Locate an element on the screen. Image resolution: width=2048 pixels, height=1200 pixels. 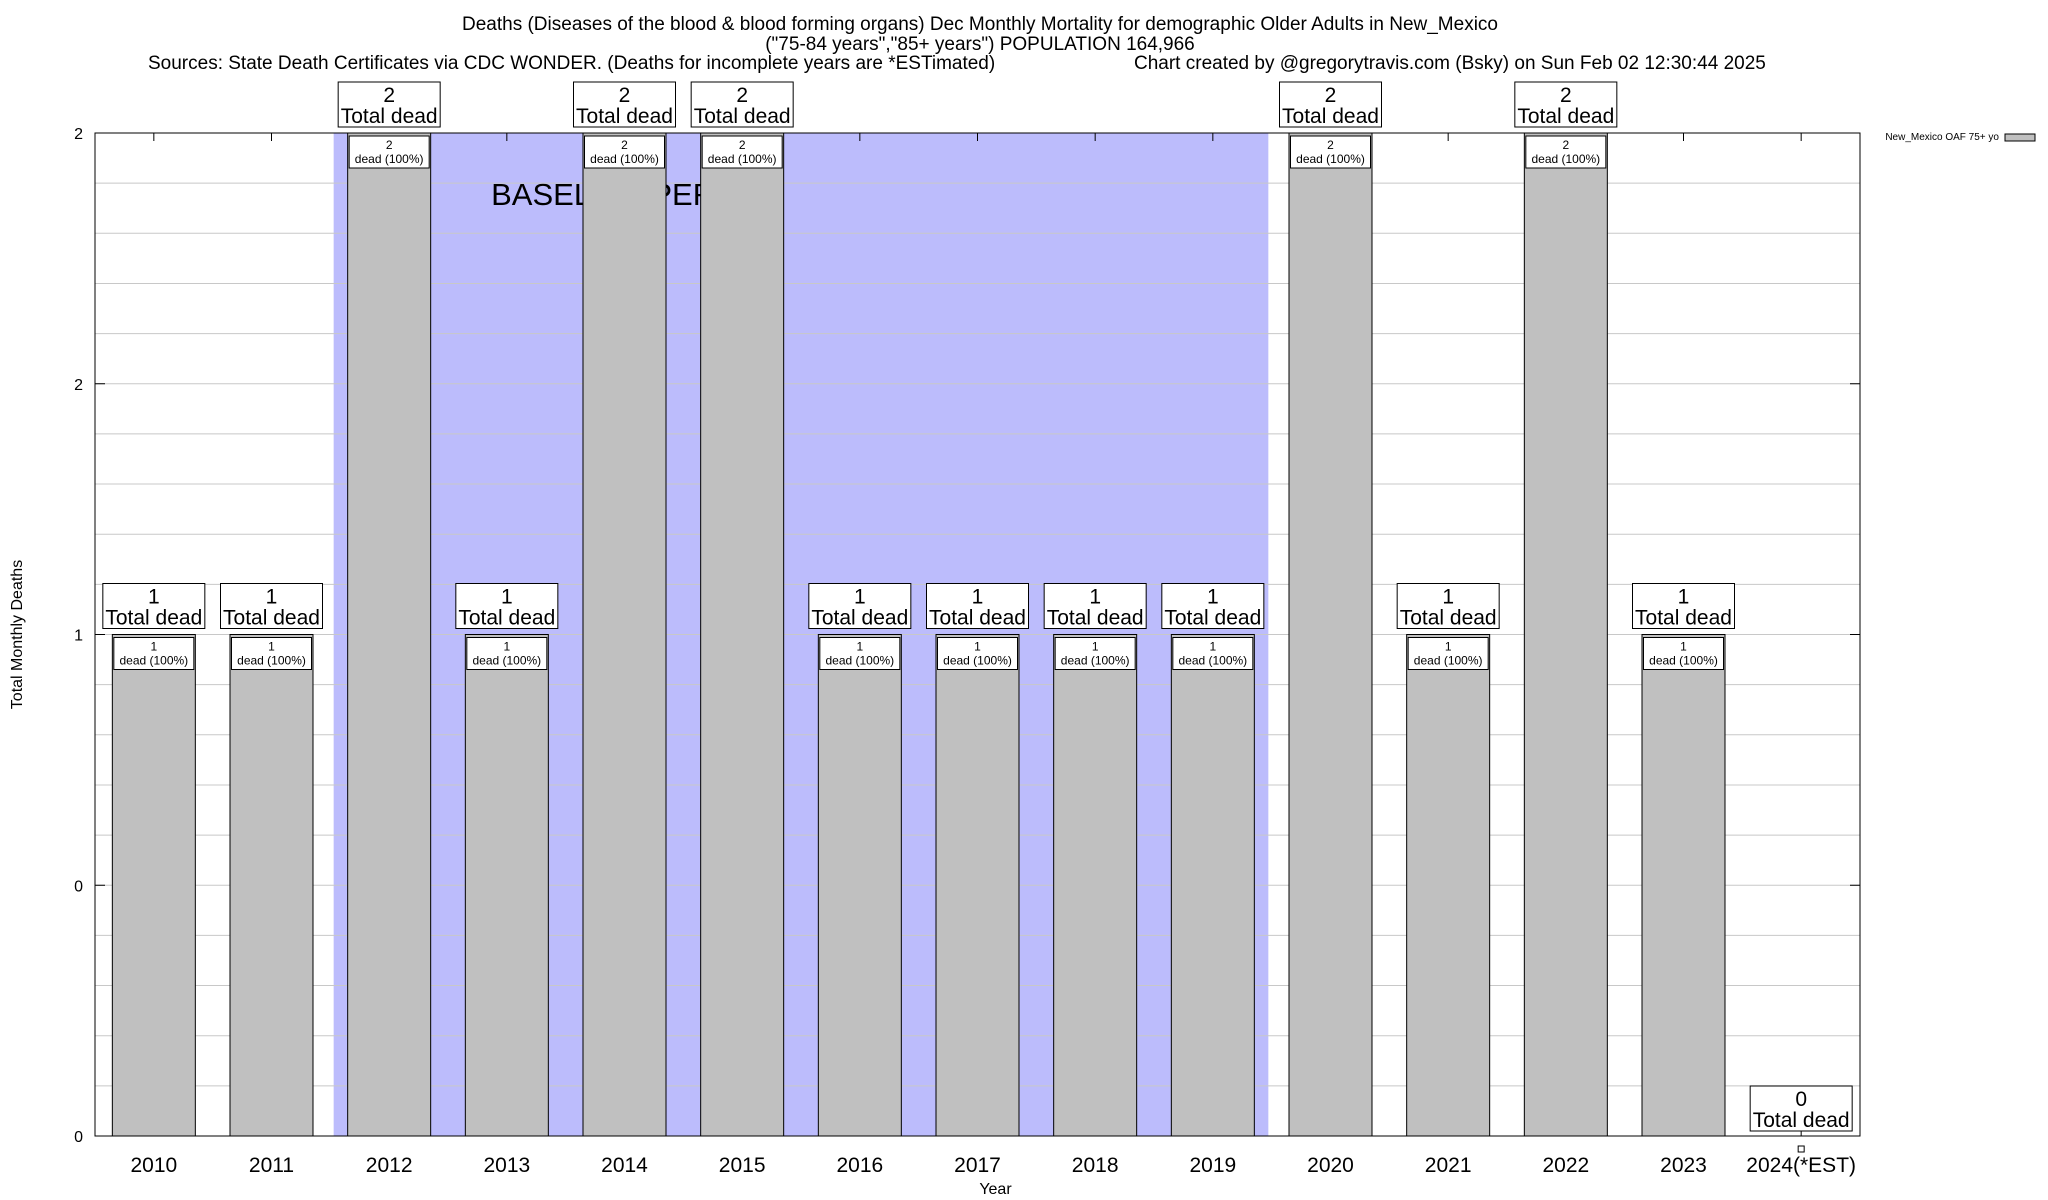
x-axis-label: Year is located at coordinates (995, 1189).